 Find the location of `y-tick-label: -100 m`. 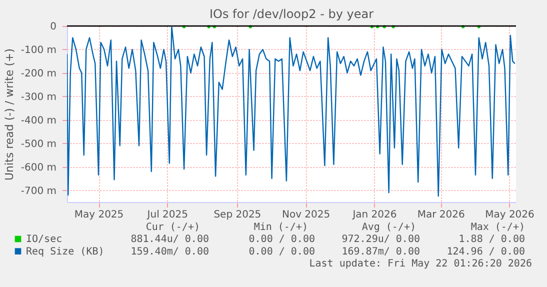

y-tick-label: -100 m is located at coordinates (38, 50).